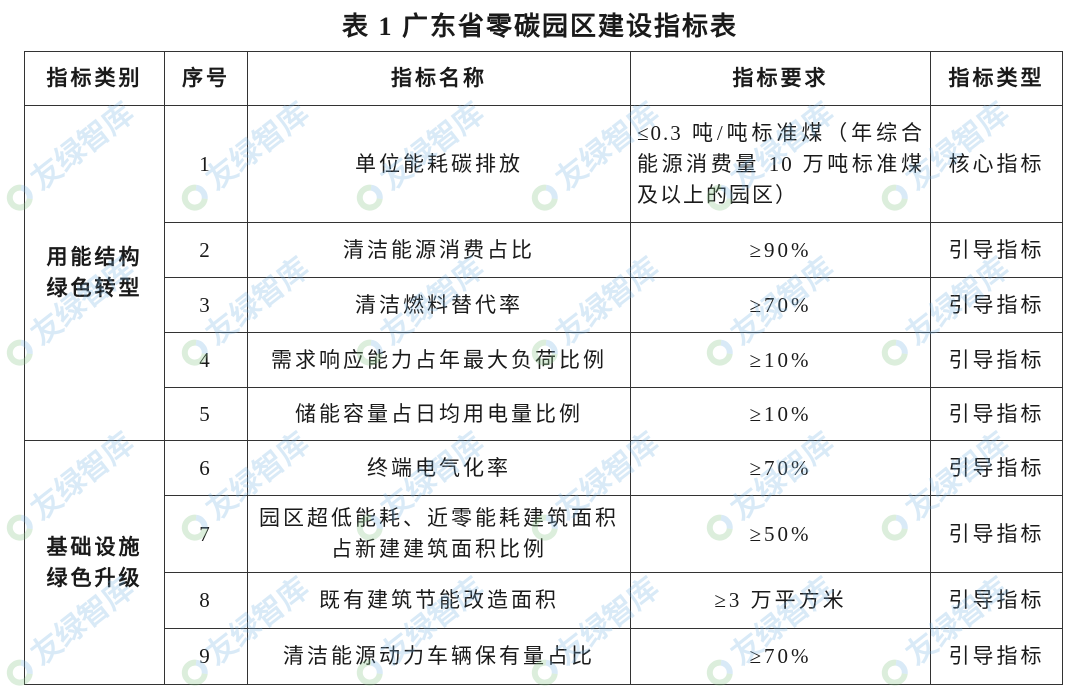 The width and height of the screenshot is (1080, 694). I want to click on category-cell: 用能结构 绿色转型, so click(94, 273).